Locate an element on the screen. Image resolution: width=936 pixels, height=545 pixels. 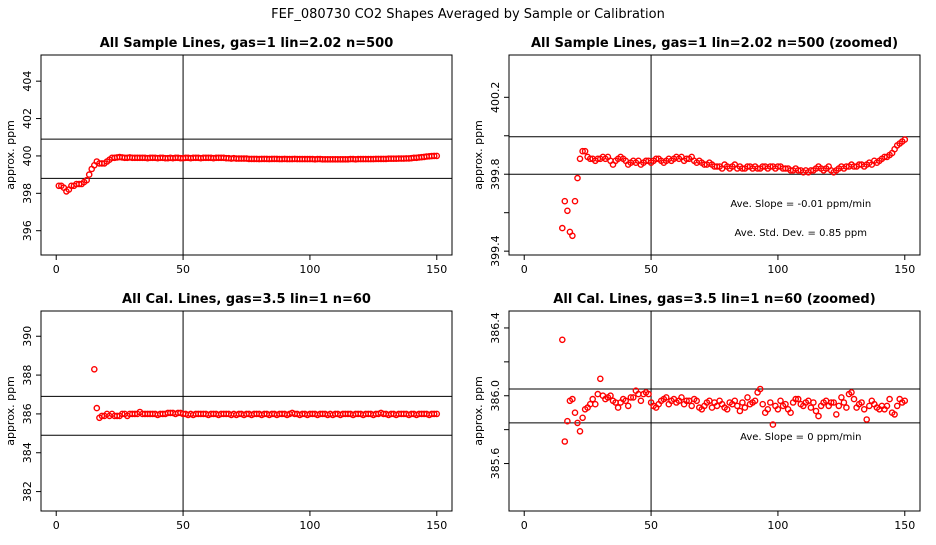
chart-annotation: Ave. Slope = 0 ppm/min is located at coordinates (800, 437).